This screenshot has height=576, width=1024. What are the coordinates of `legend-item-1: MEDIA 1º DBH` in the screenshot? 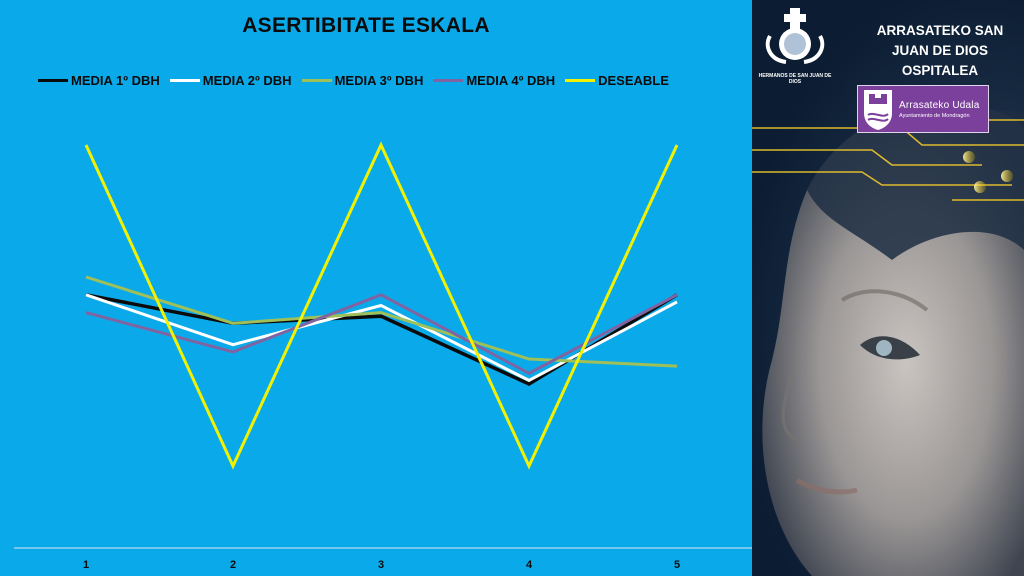 It's located at (99, 80).